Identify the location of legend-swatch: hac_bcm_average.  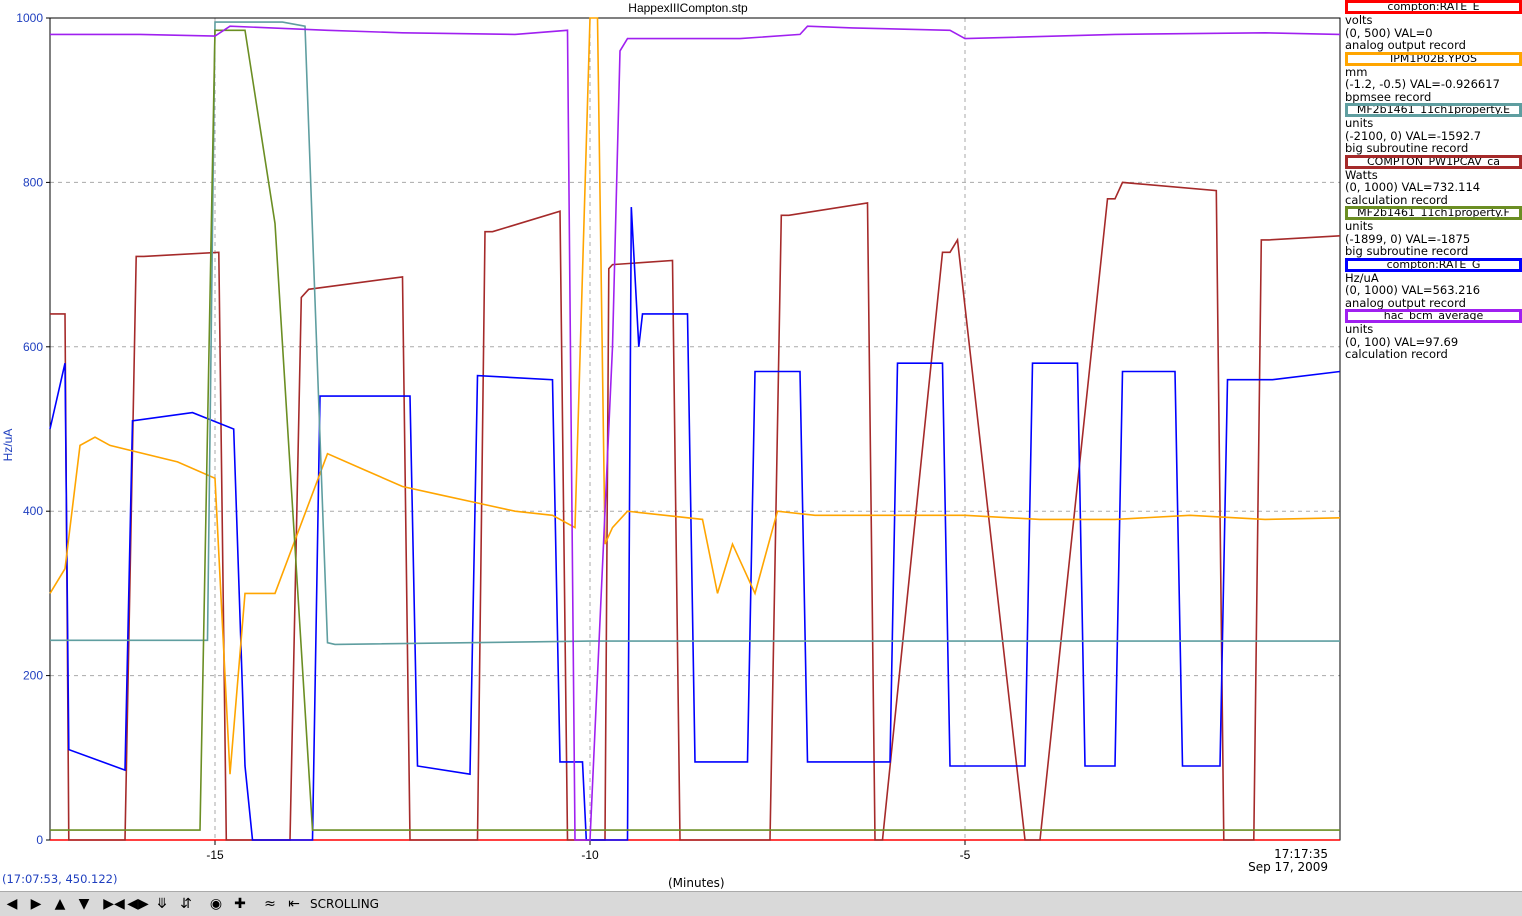
(1433, 316).